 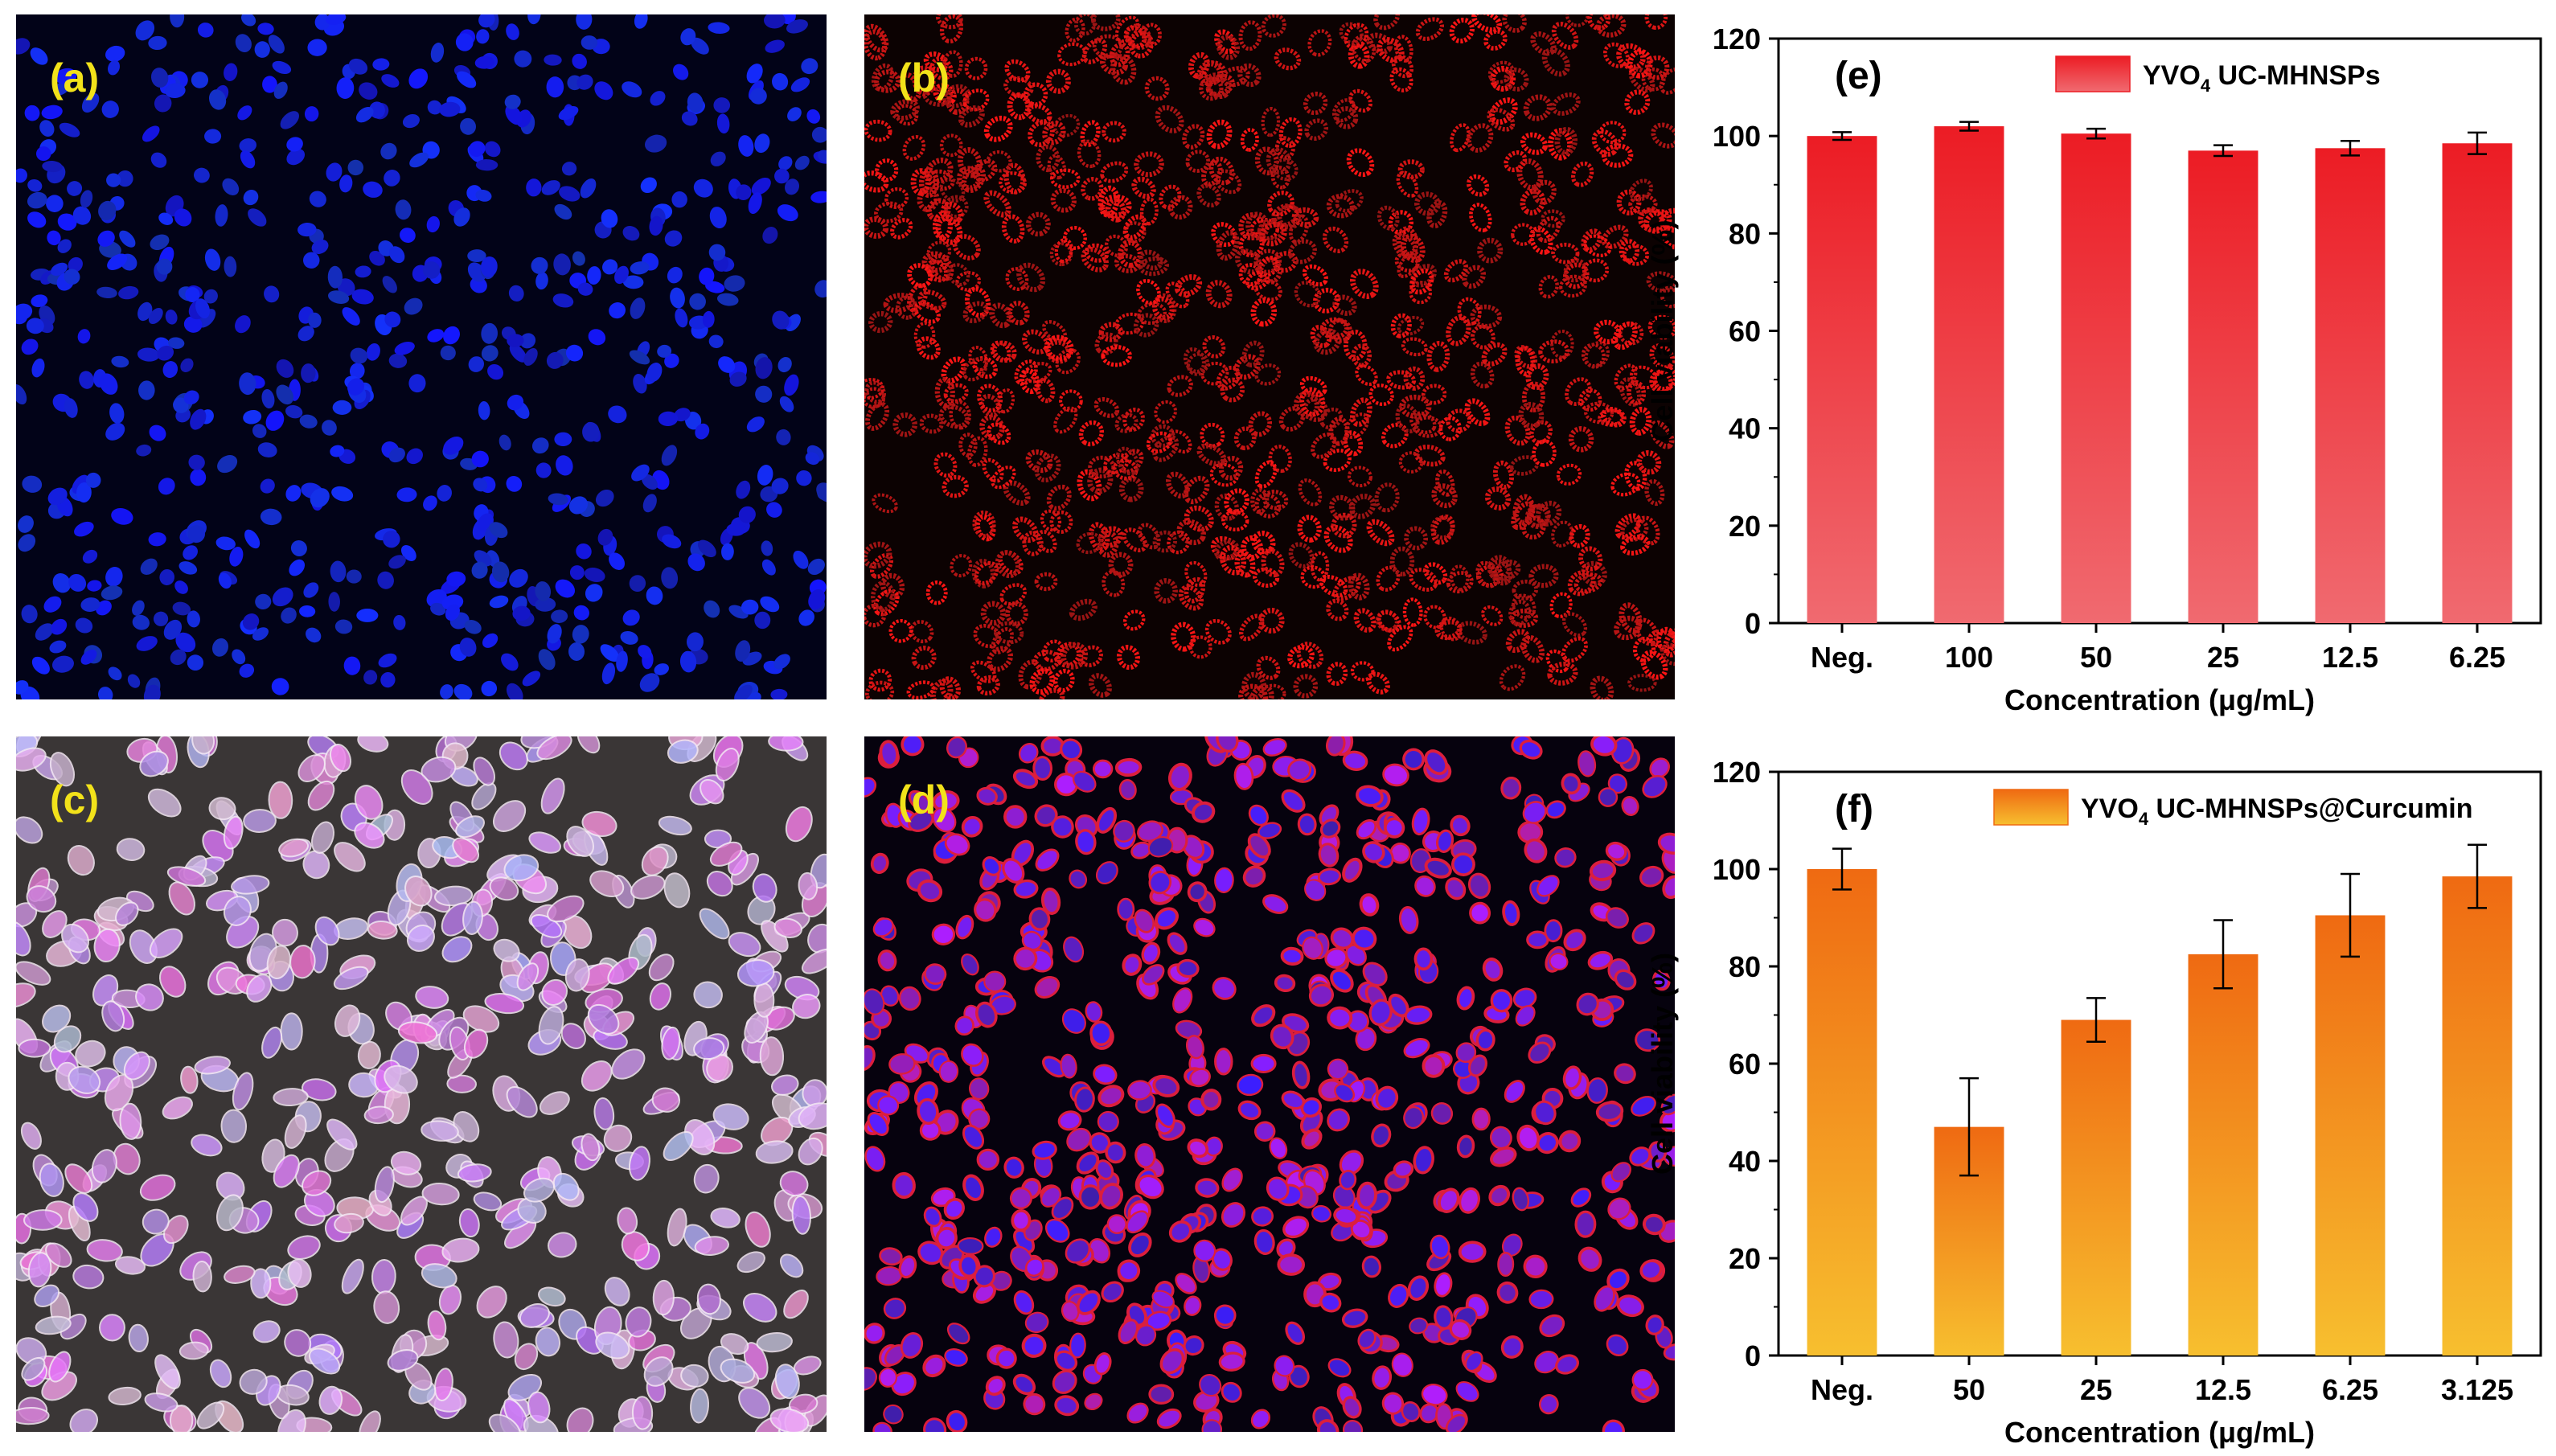 What do you see at coordinates (421, 356) in the screenshot?
I see `micrograph-a: (a)` at bounding box center [421, 356].